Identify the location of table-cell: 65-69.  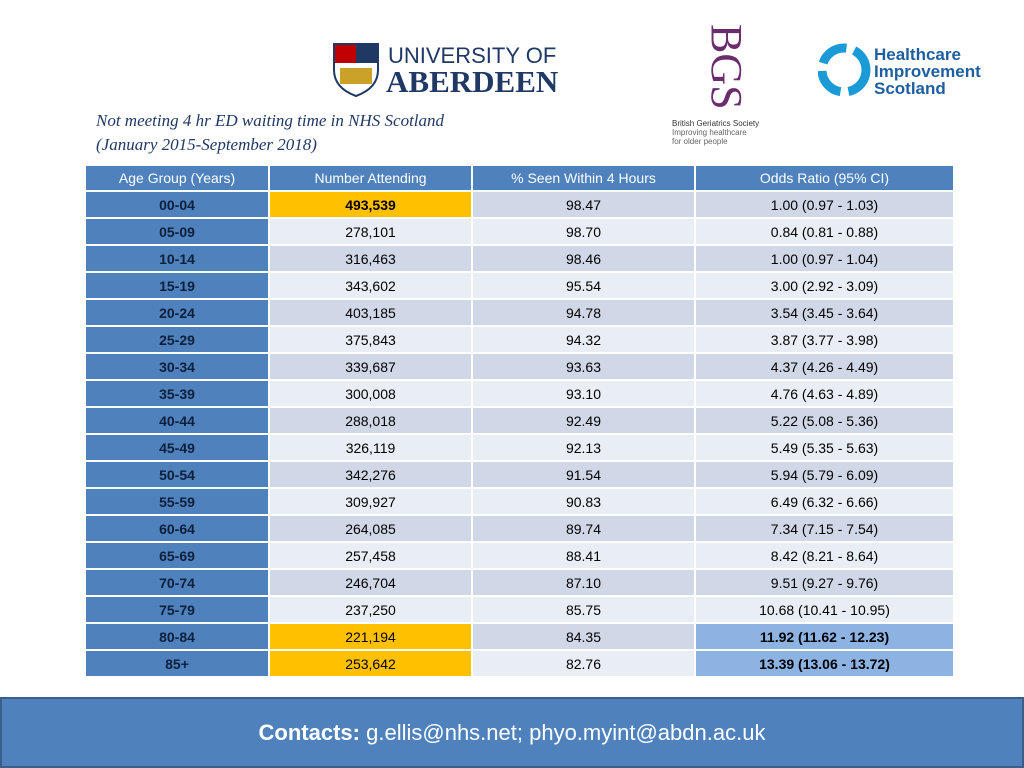
(177, 555).